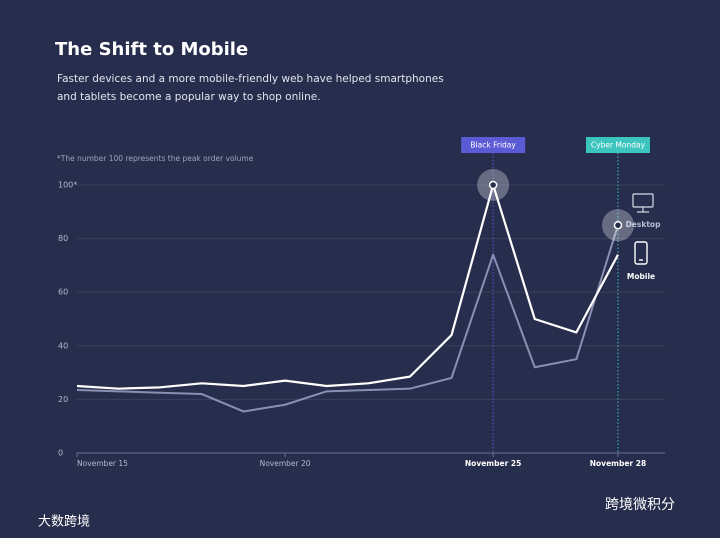 The height and width of the screenshot is (538, 720). Describe the element at coordinates (63, 345) in the screenshot. I see `y-tick-label: 40` at that location.